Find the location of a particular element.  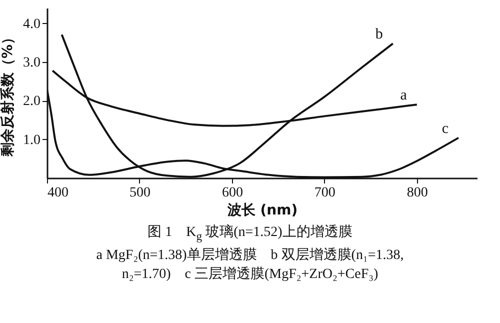

series-label: a is located at coordinates (404, 96).